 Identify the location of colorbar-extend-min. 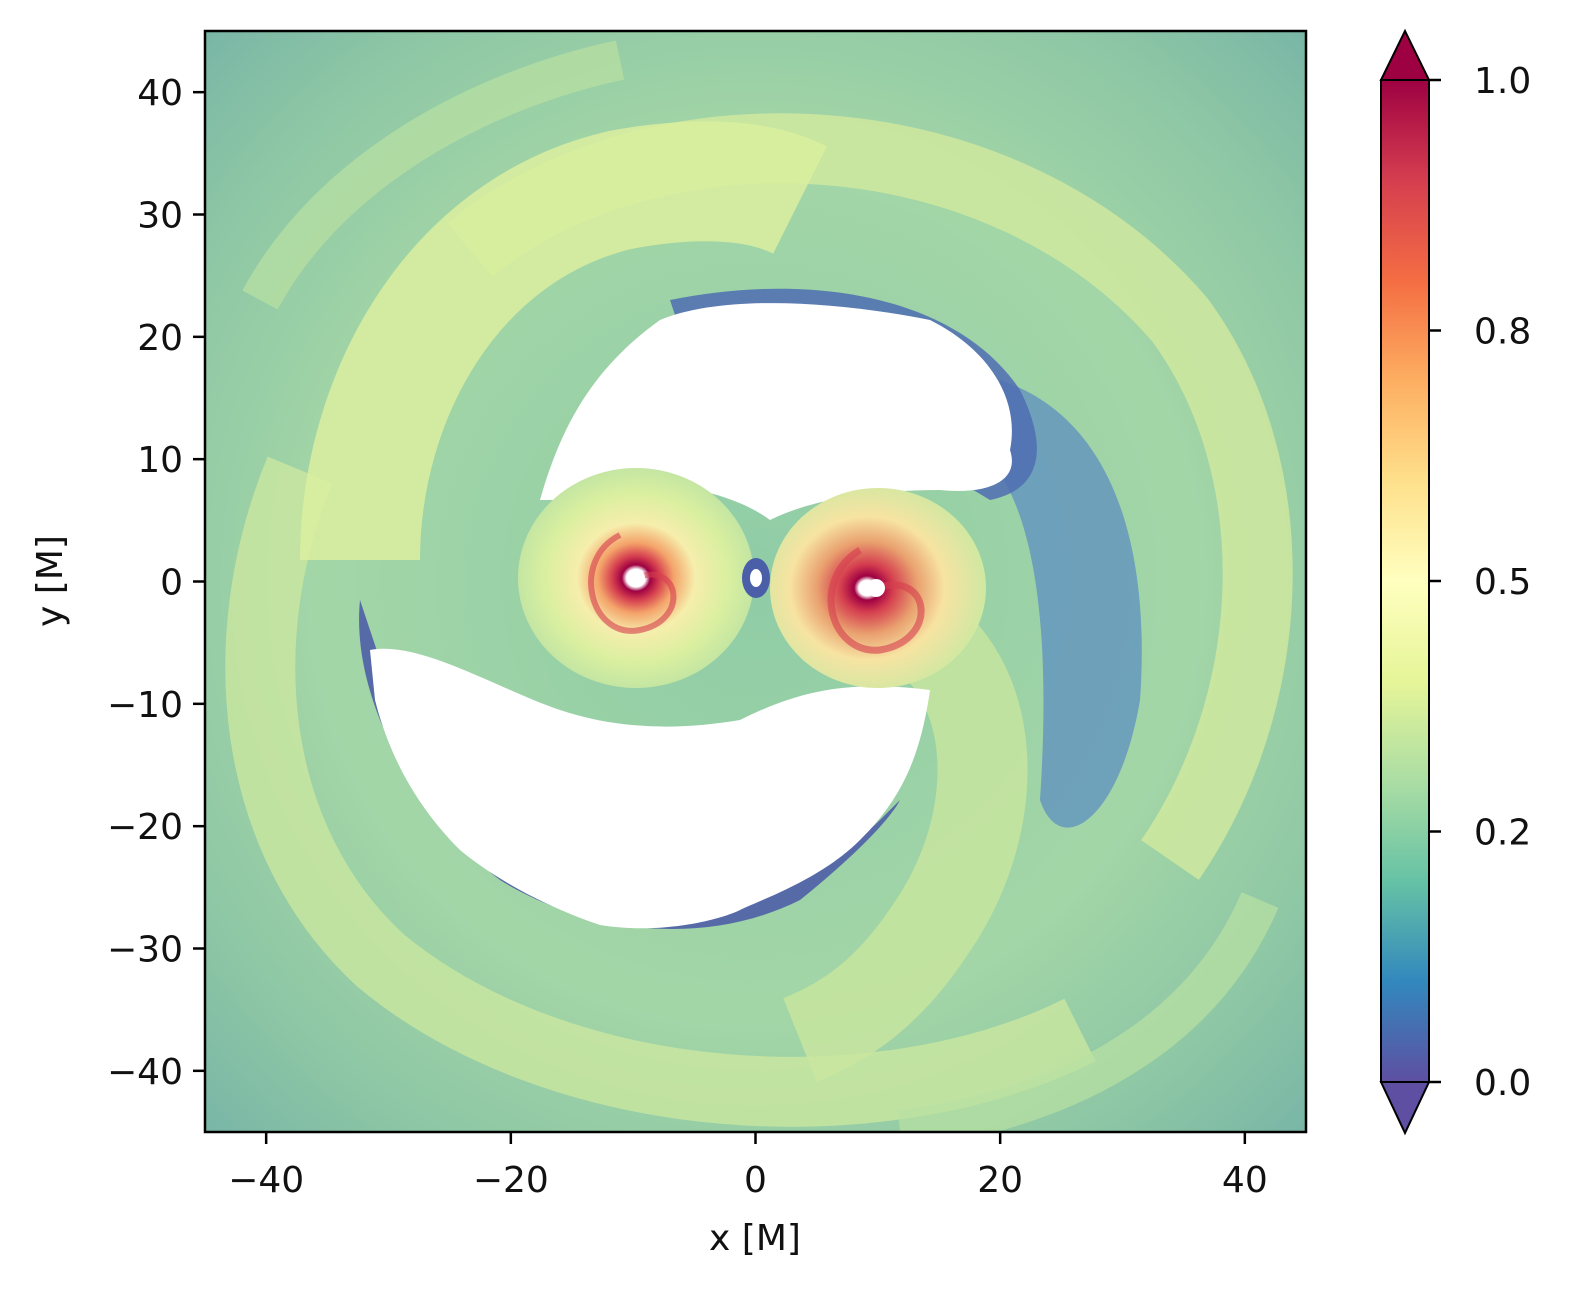
(1405, 1108).